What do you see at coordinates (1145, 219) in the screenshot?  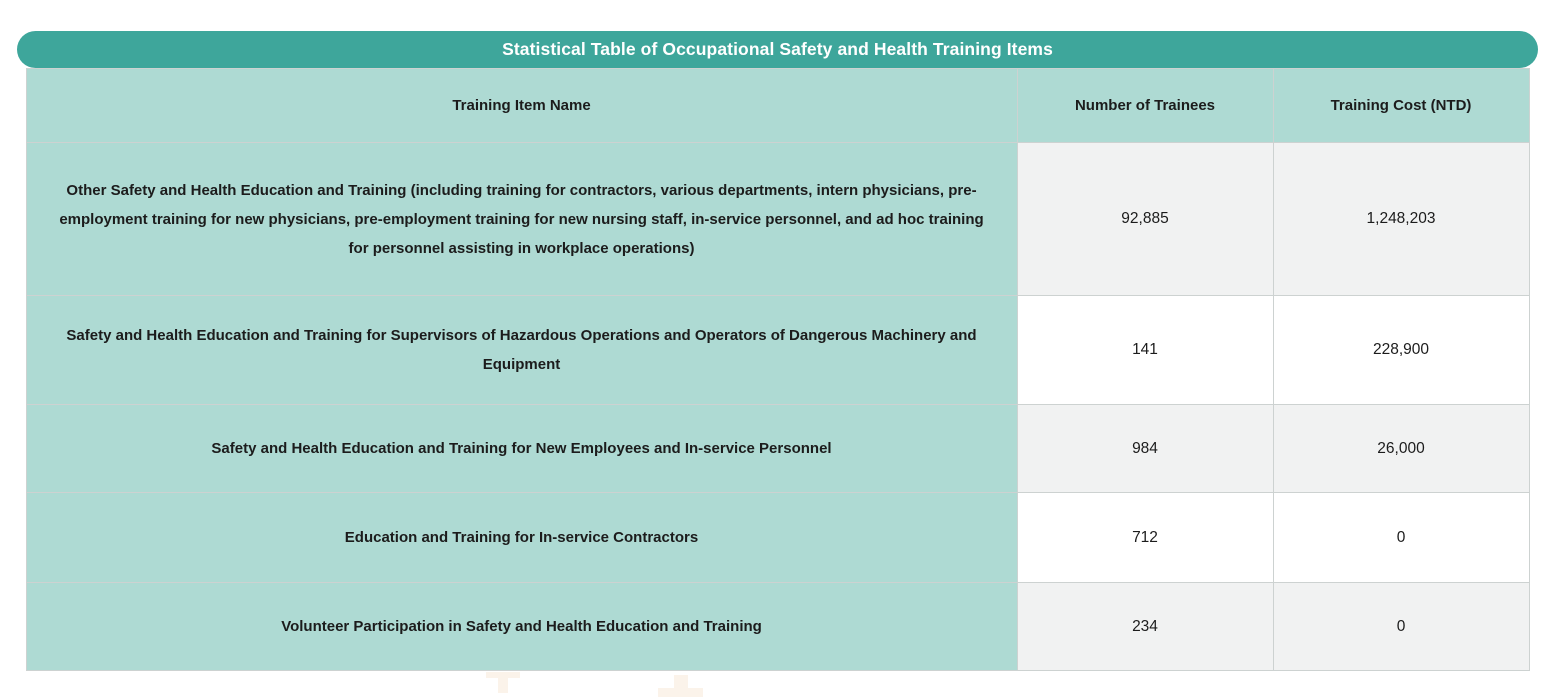 I see `trainees-count-cell: 92,885` at bounding box center [1145, 219].